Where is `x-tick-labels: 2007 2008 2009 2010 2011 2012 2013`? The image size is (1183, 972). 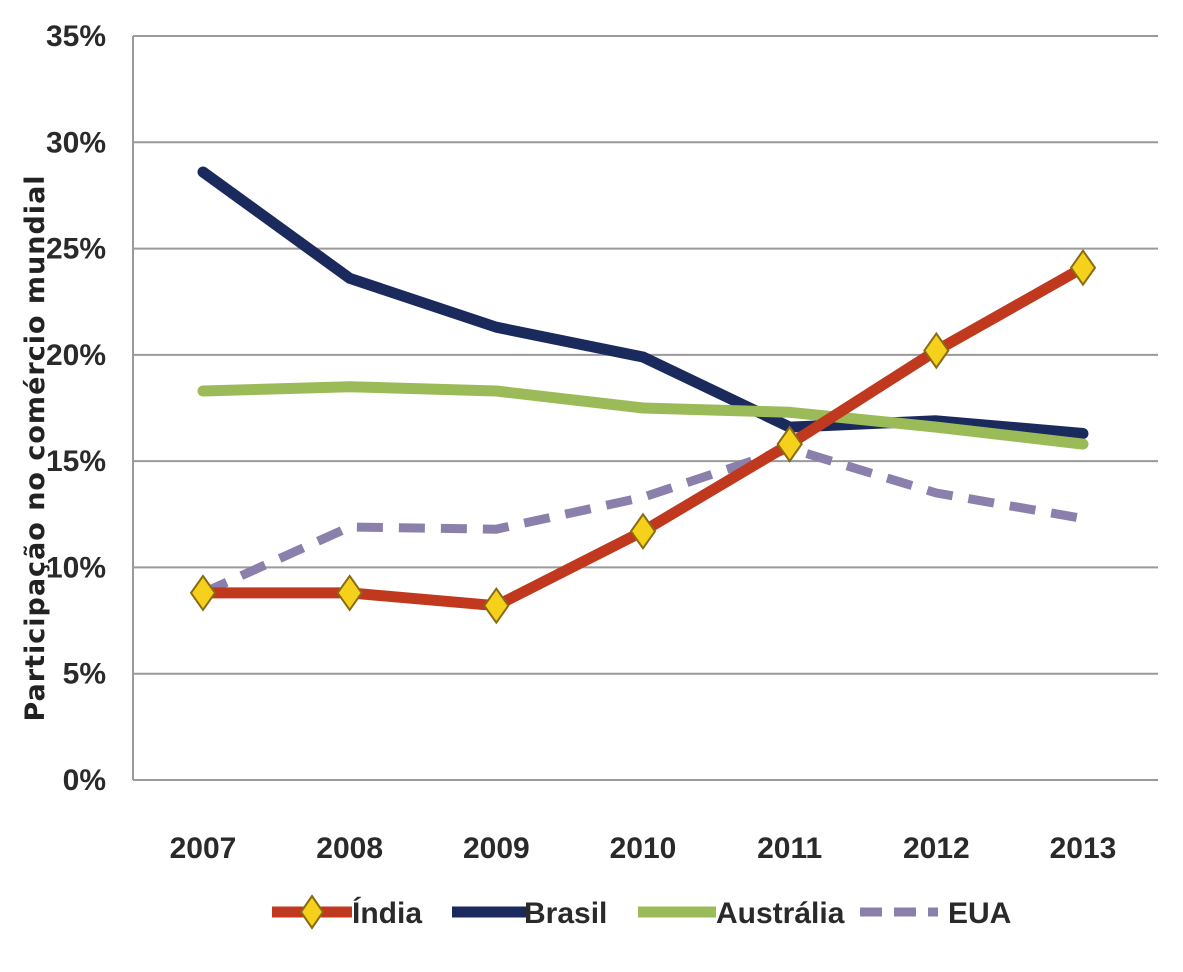
x-tick-labels: 2007 2008 2009 2010 2011 2012 2013 is located at coordinates (643, 848).